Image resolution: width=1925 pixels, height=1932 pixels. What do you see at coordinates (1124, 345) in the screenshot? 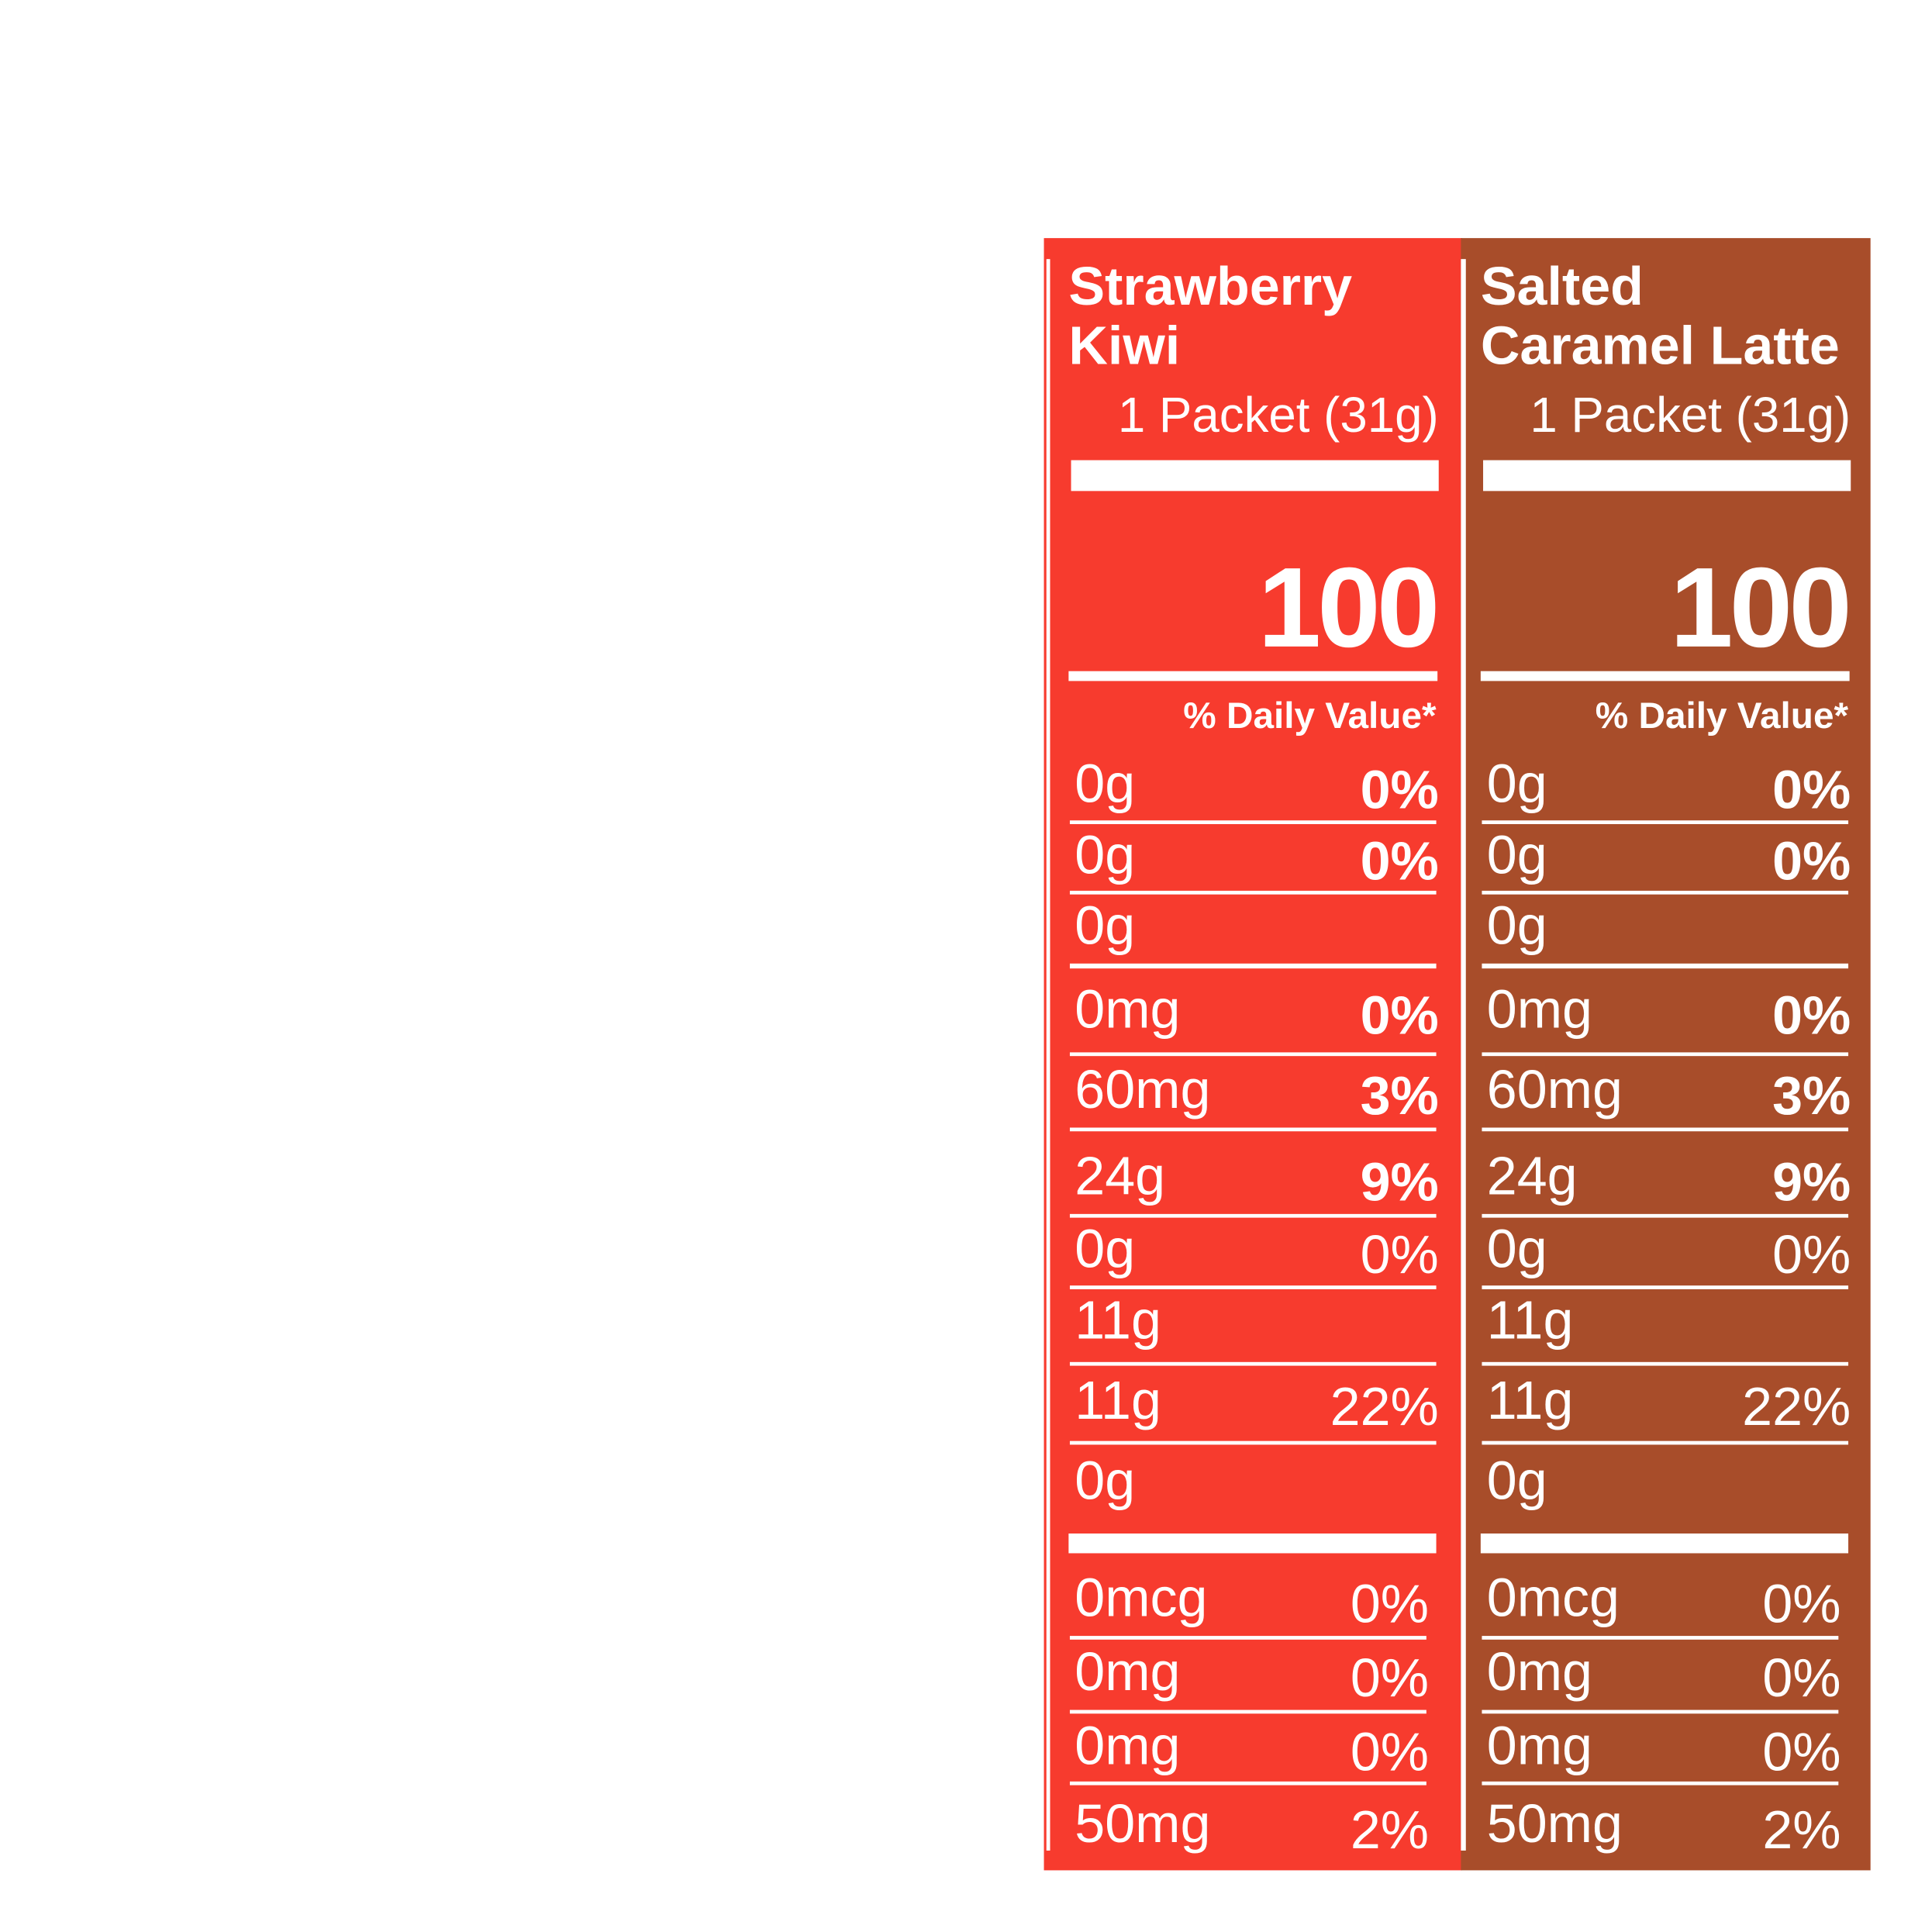
I see `product-title: Kiwi` at bounding box center [1124, 345].